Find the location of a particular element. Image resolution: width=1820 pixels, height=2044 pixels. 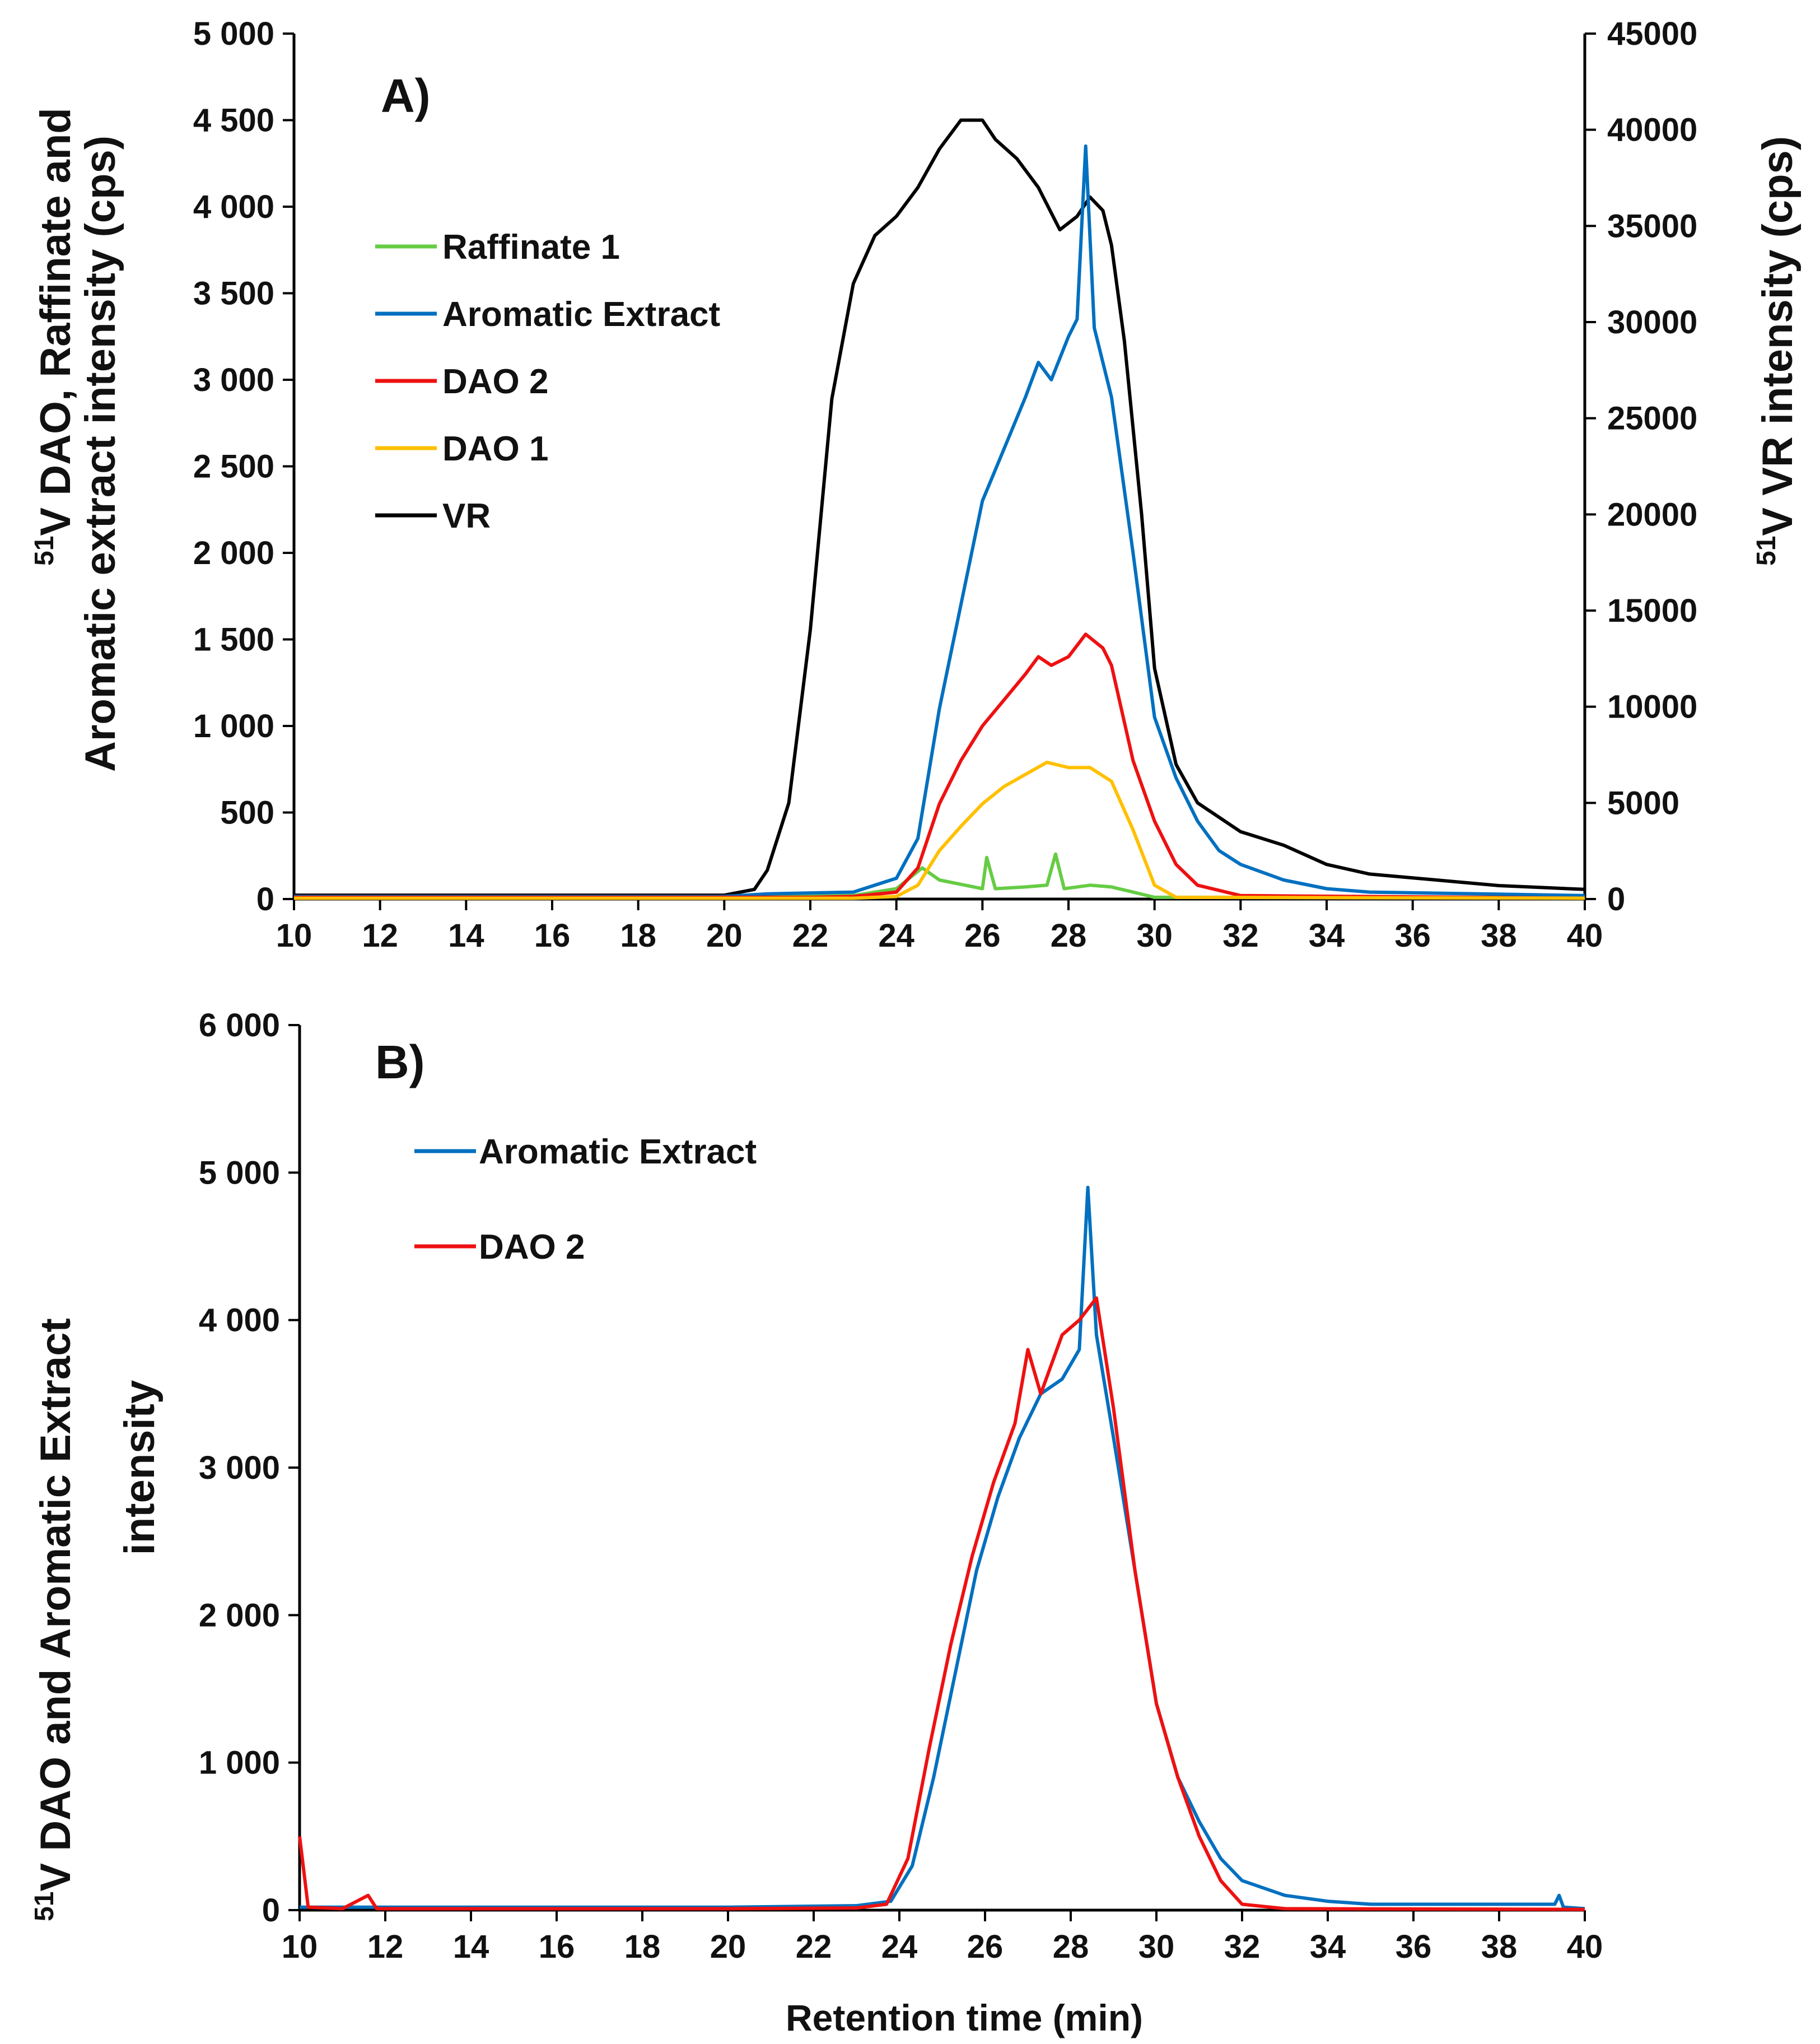

legend-label-dao-1: DAO 1 is located at coordinates (495, 449).